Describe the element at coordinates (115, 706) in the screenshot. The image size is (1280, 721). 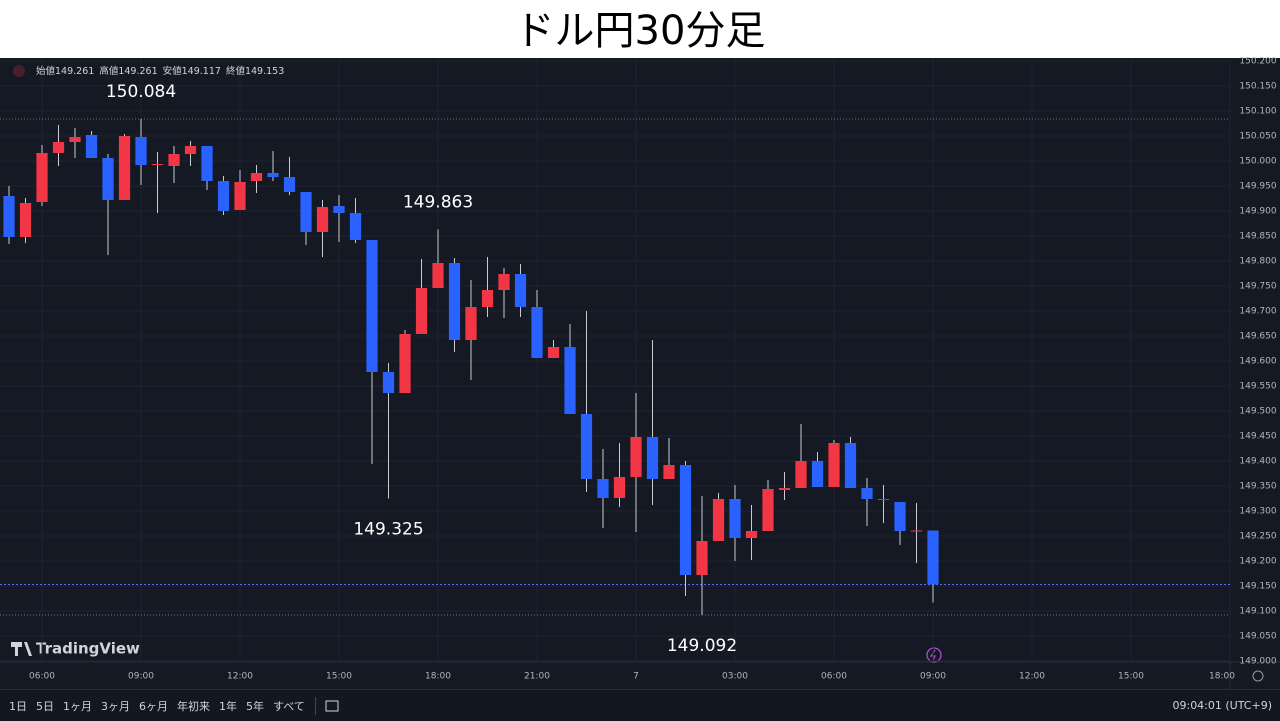
I see `range-button: 3ヶ月` at that location.